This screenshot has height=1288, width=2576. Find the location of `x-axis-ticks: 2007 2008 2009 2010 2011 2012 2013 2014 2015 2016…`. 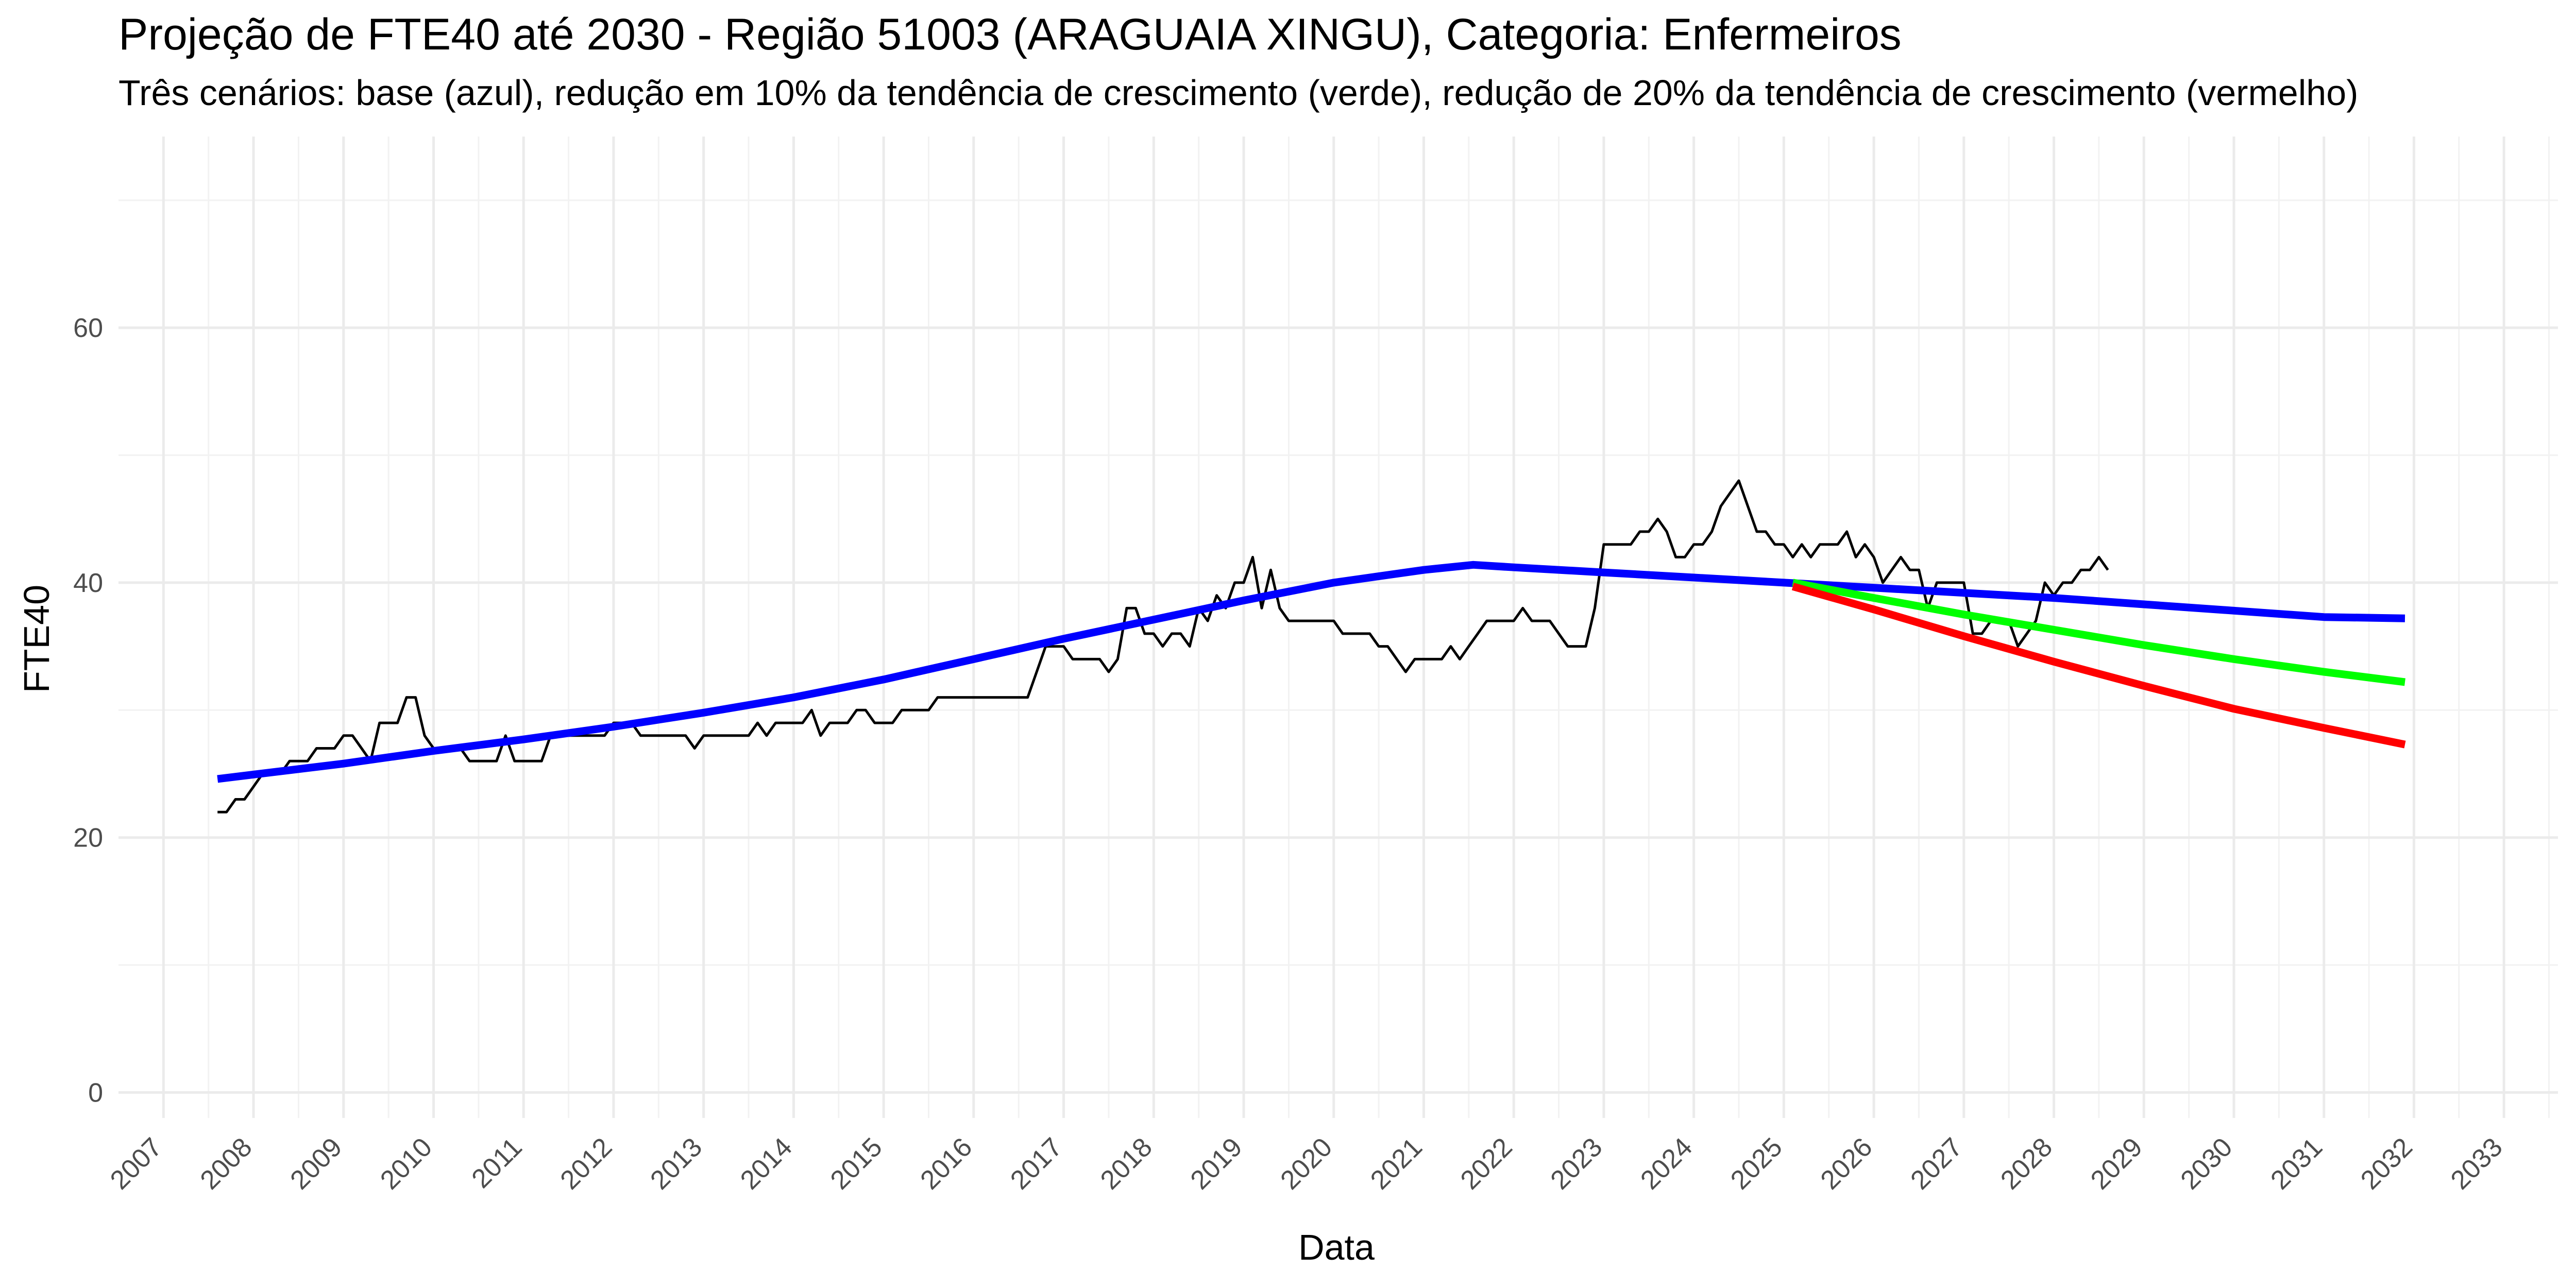

x-axis-ticks: 2007 2008 2009 2010 2011 2012 2013 2014 2015 2016… is located at coordinates (1307, 1163).